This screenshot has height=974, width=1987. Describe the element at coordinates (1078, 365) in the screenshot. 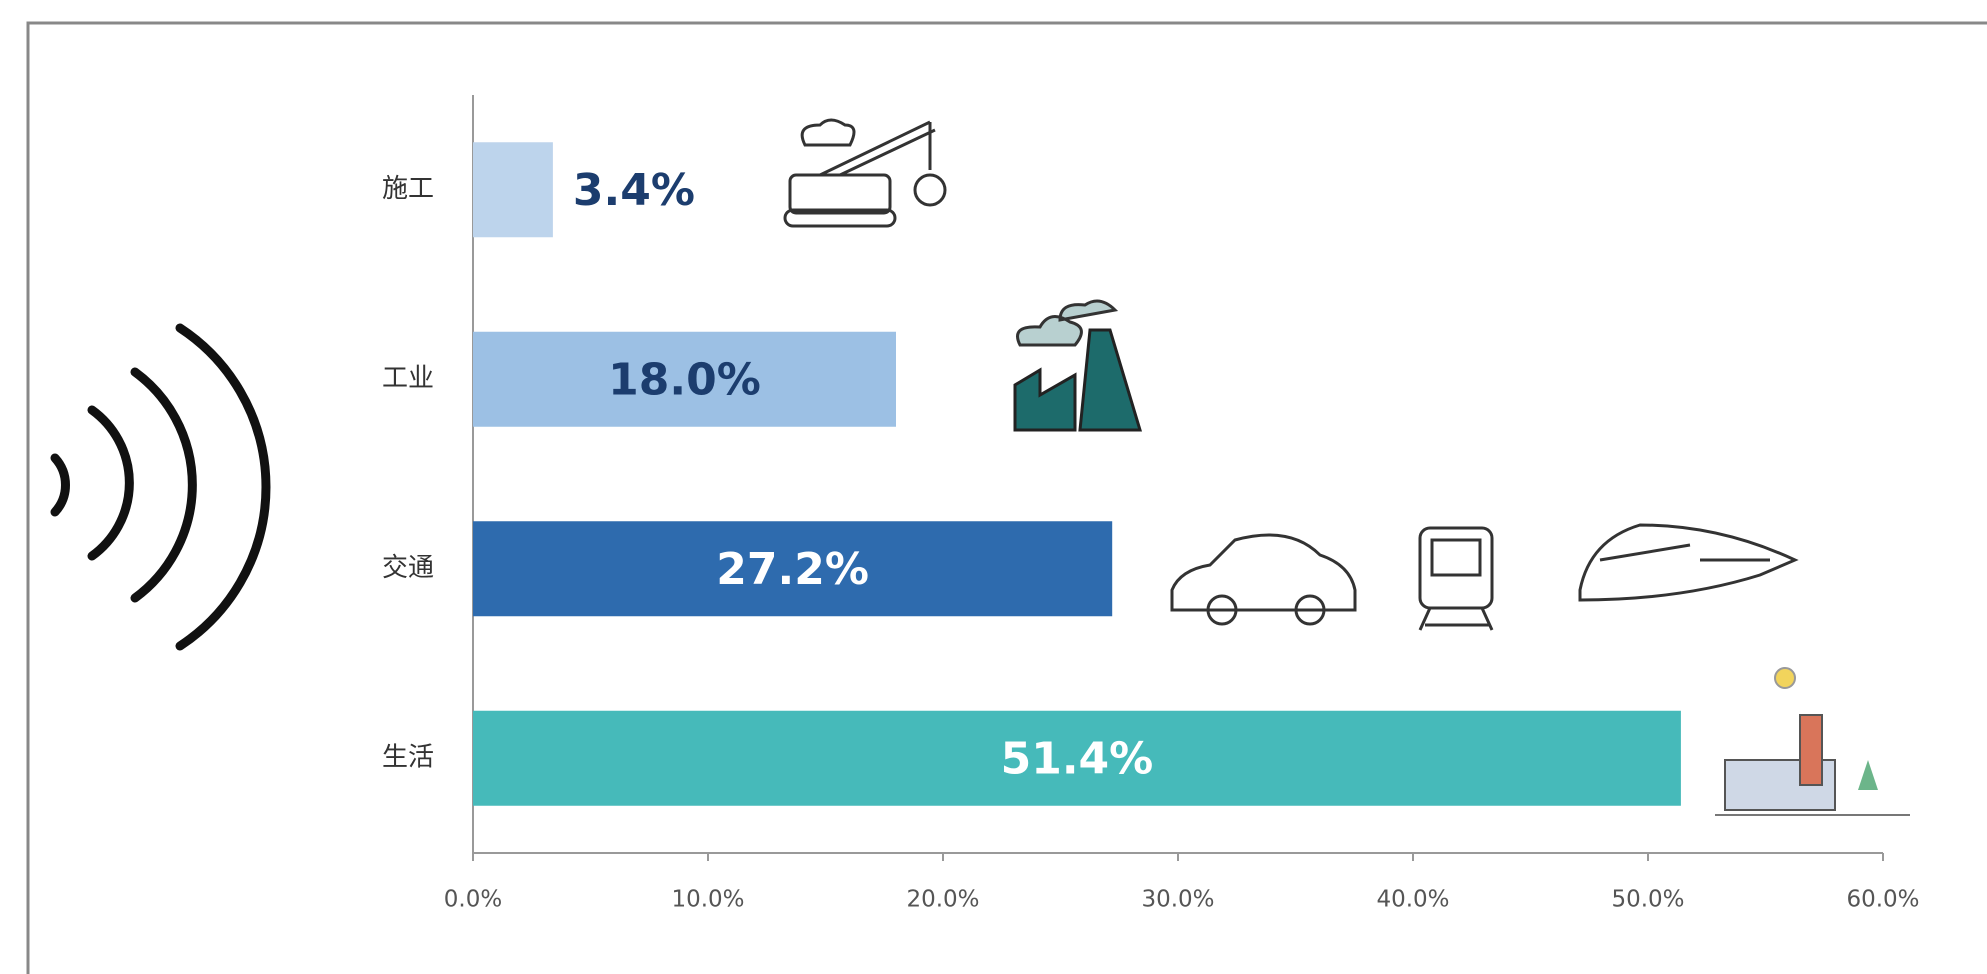

I see `factory-icon` at that location.